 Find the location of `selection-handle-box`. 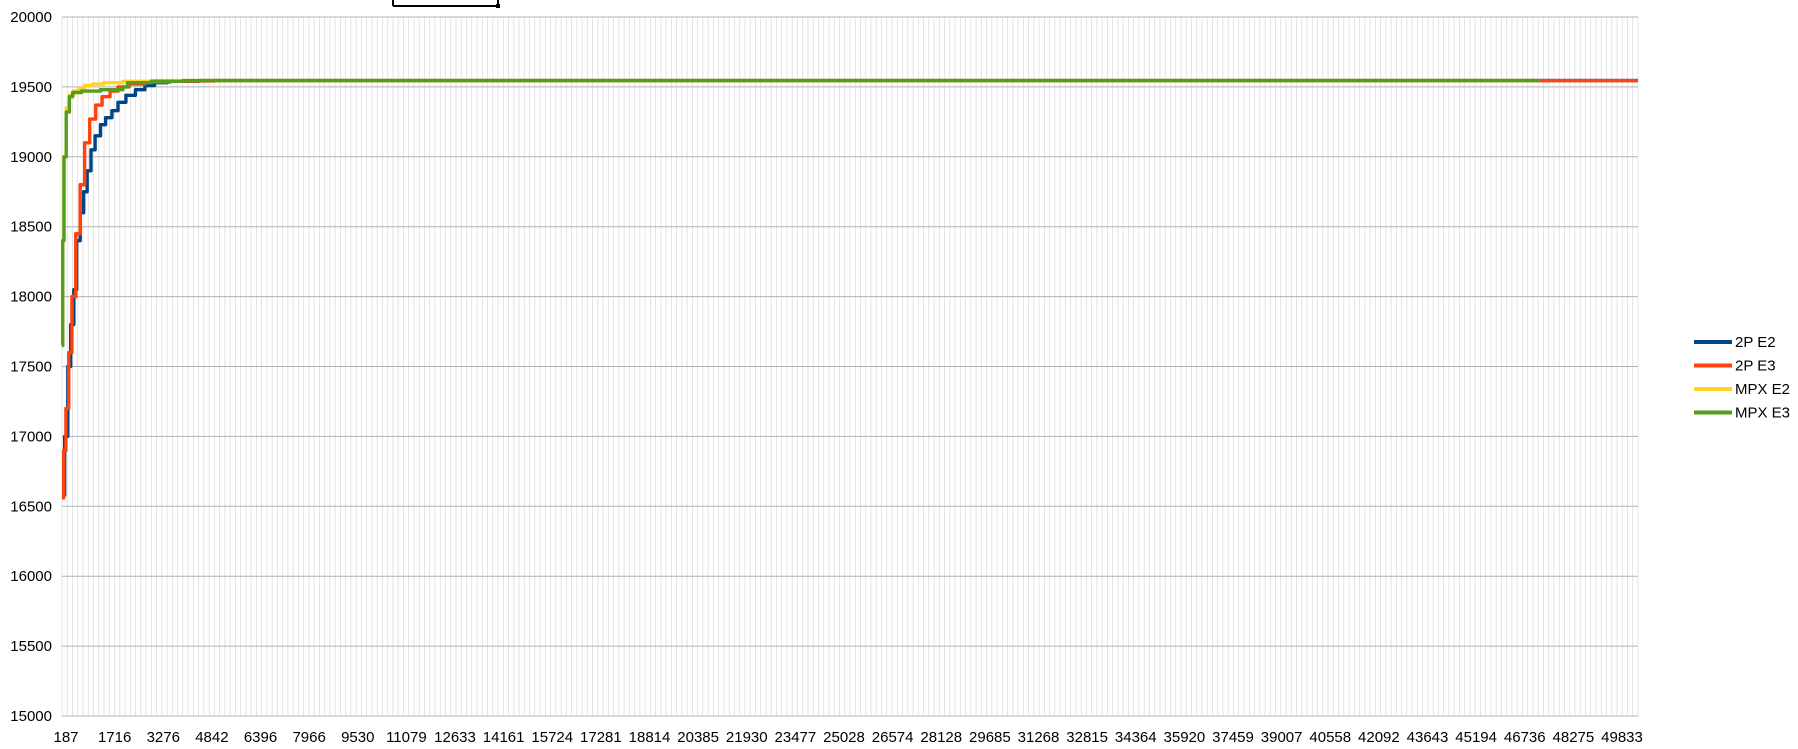

selection-handle-box is located at coordinates (446, 4).